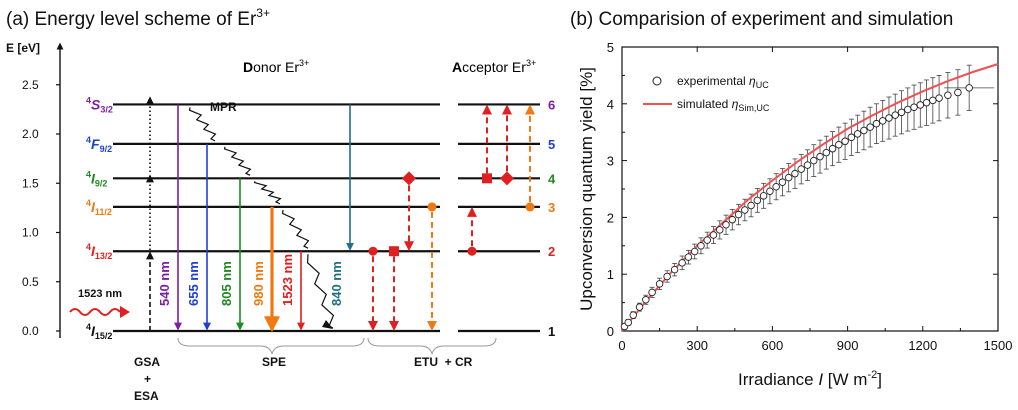  What do you see at coordinates (706, 93) in the screenshot?
I see `legend: experimental ηUC simulated ηSim,UC` at bounding box center [706, 93].